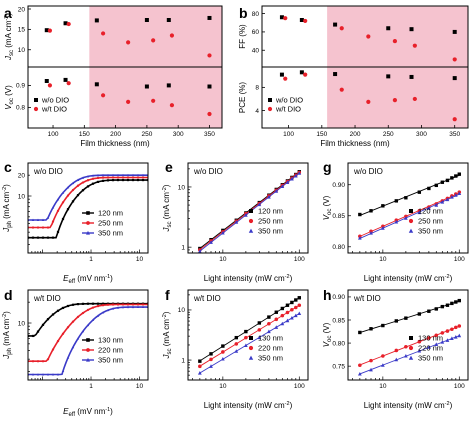 Image resolution: width=474 pixels, height=430 pixels. What do you see at coordinates (249, 329) in the screenshot?
I see `fit-line` at bounding box center [249, 329].